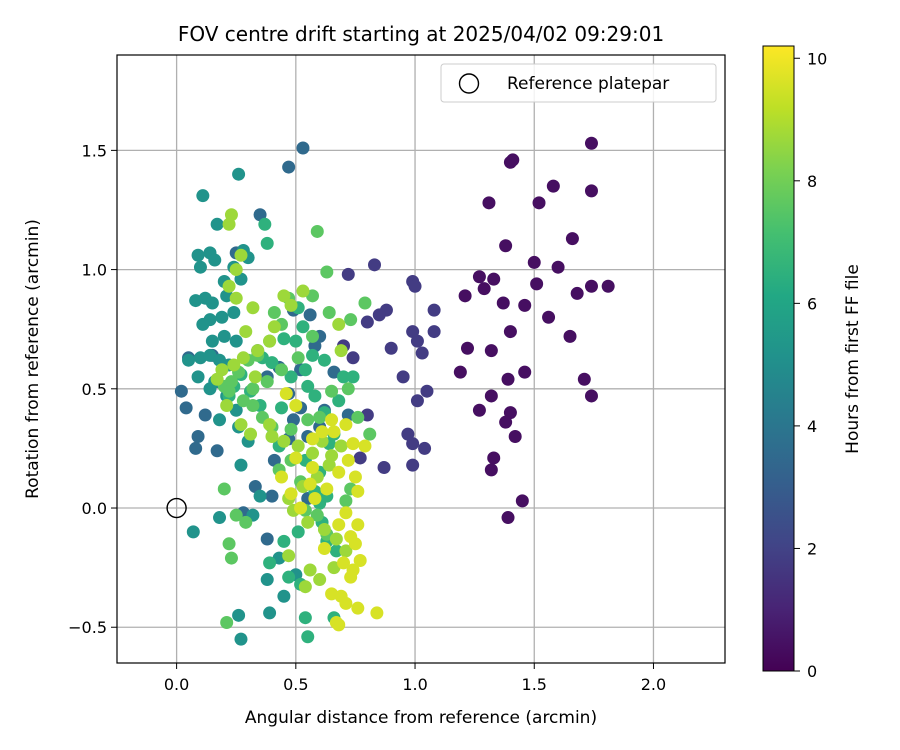  I want to click on legend-box, so click(578, 83).